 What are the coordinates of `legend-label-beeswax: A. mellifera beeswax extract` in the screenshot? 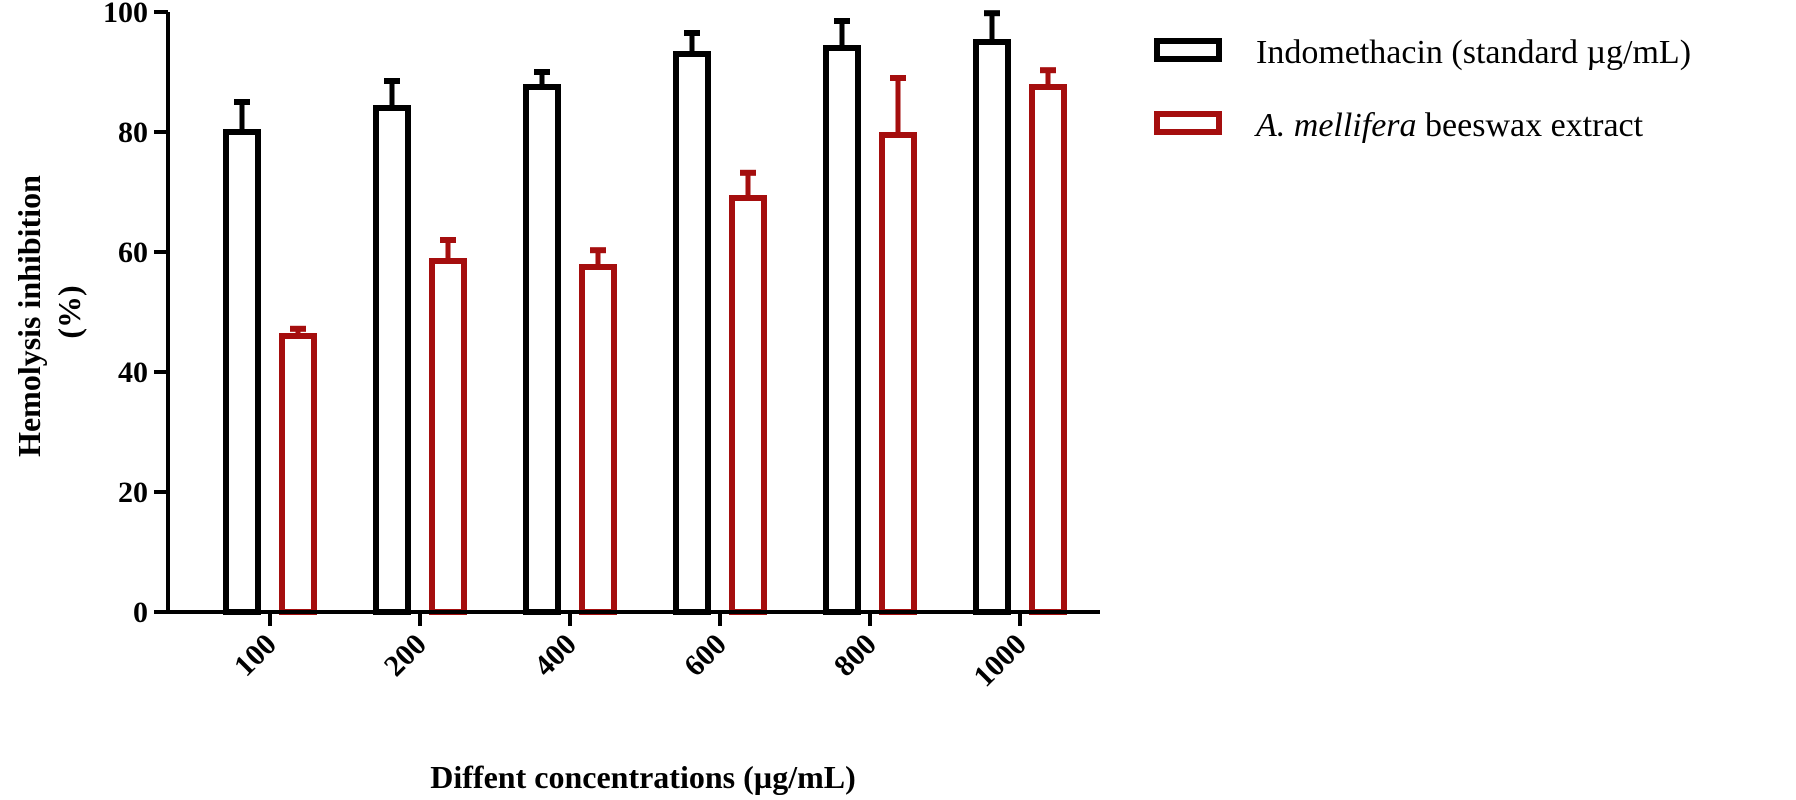 It's located at (1449, 125).